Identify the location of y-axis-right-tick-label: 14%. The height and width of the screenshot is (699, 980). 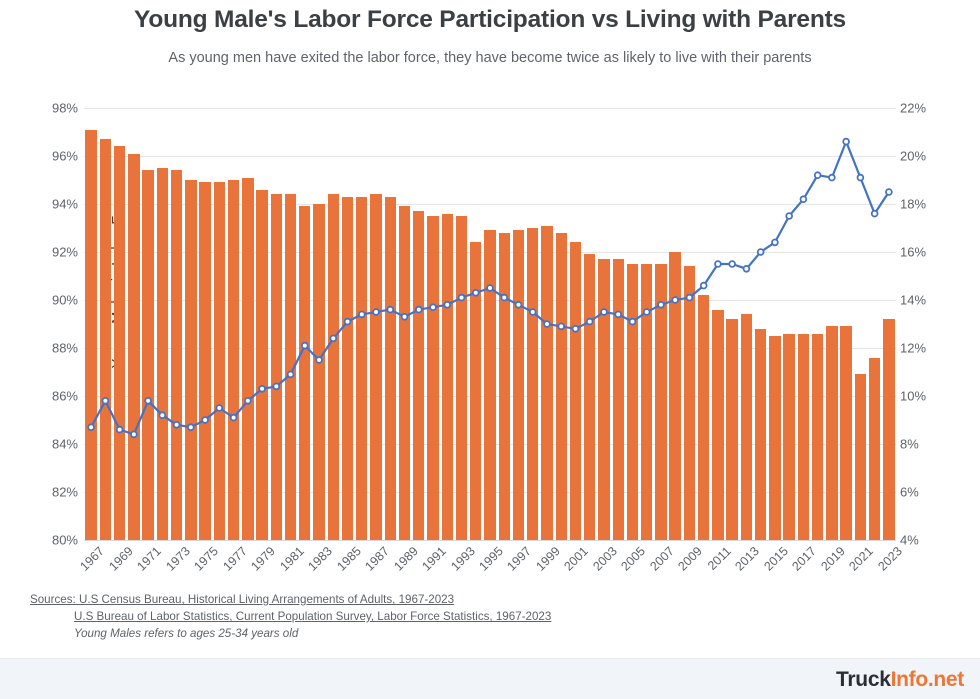
(913, 300).